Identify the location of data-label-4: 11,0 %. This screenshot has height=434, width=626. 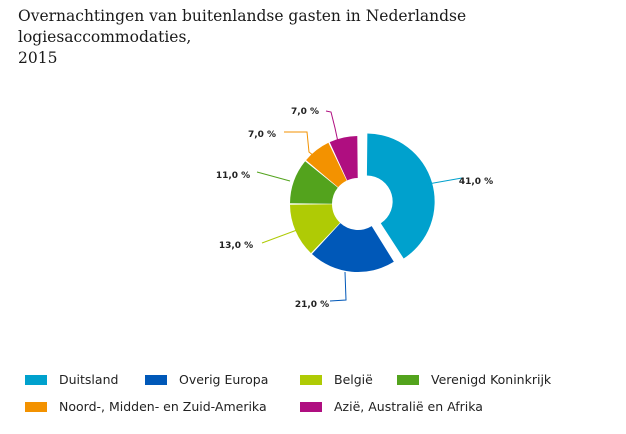
(233, 176).